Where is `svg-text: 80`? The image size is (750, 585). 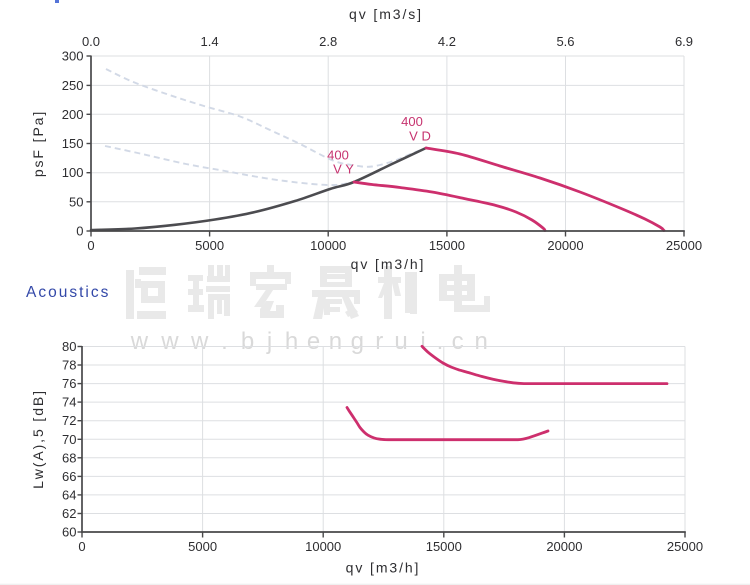
svg-text: 80 is located at coordinates (69, 346).